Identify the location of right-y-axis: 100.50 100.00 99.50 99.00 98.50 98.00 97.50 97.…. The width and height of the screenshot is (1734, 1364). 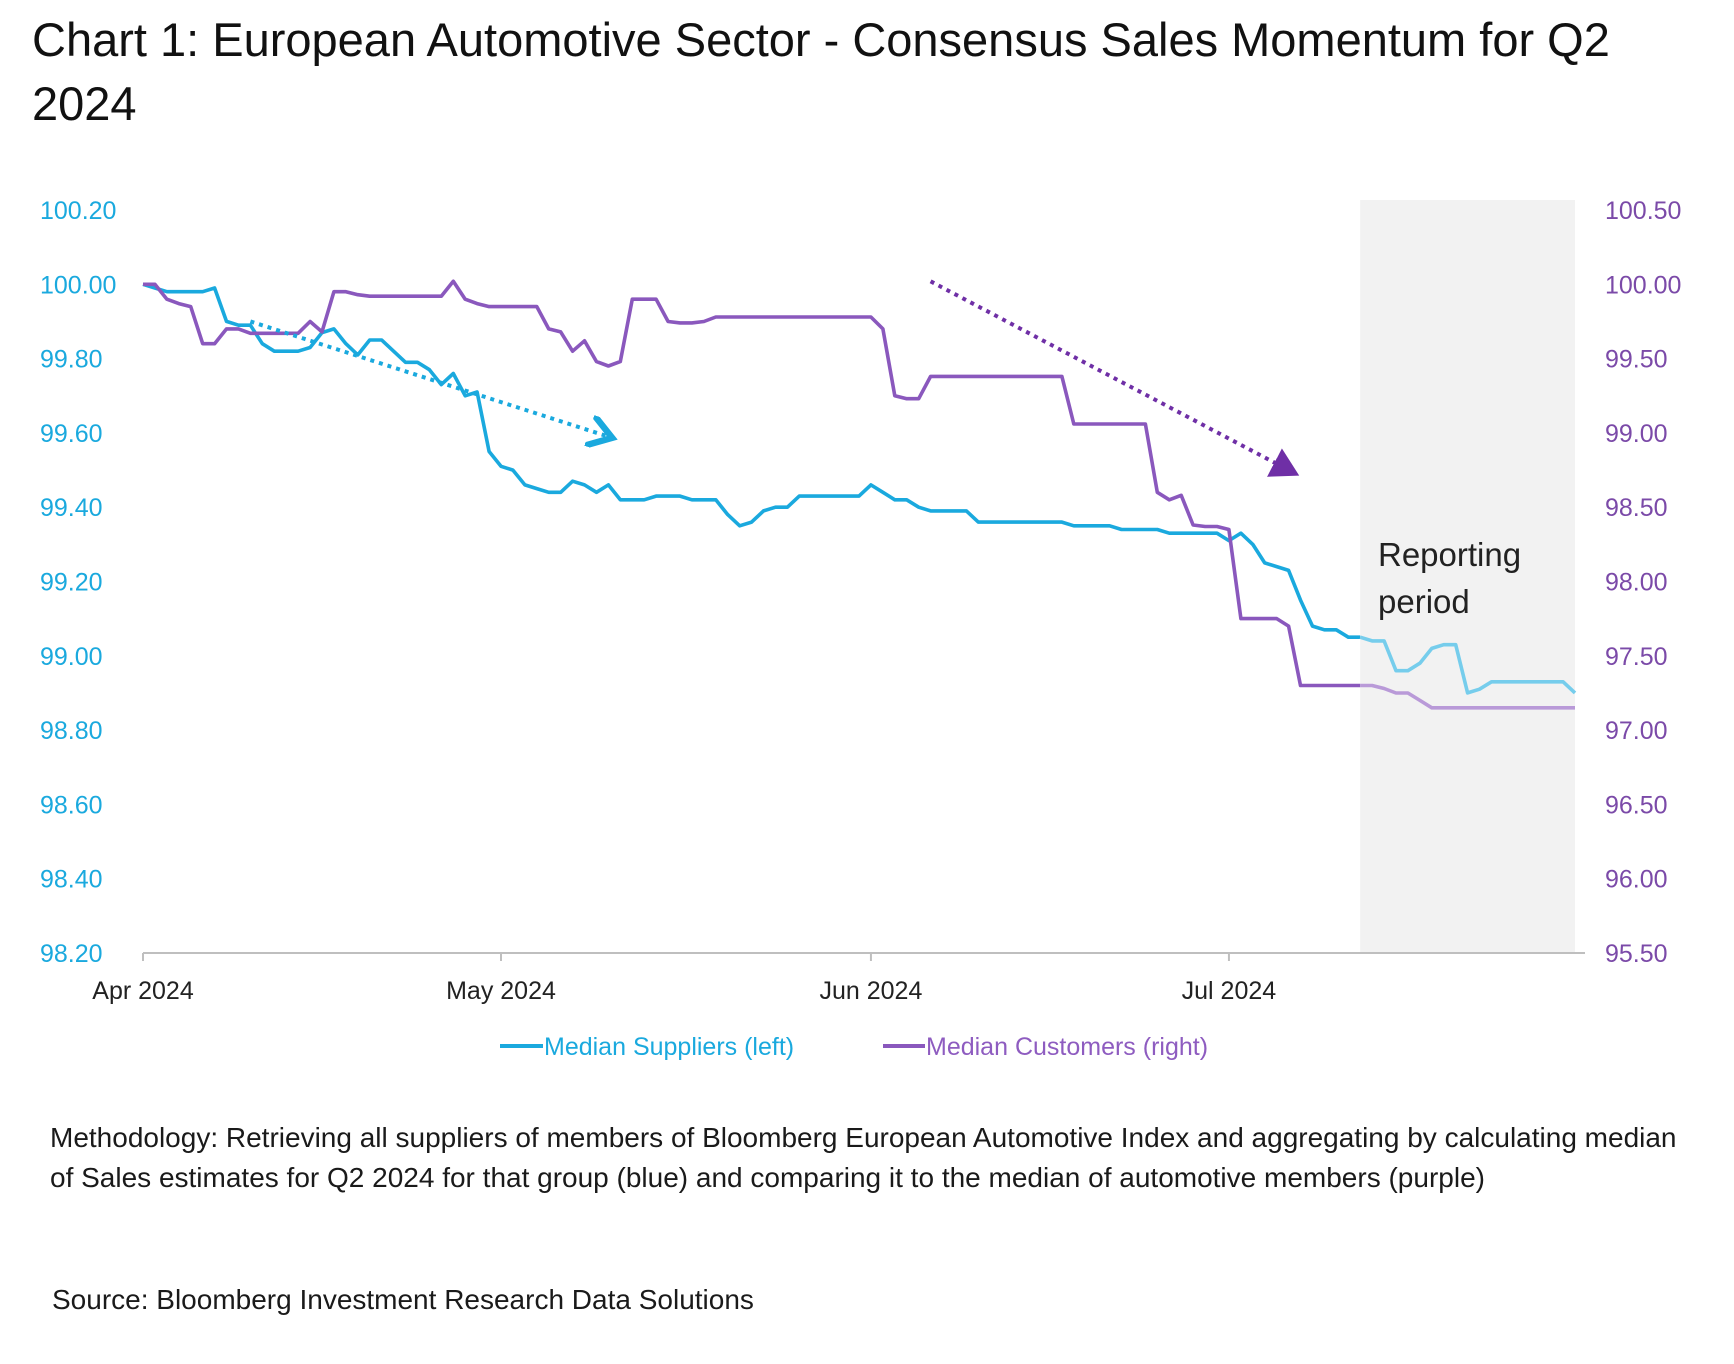
(1643, 582).